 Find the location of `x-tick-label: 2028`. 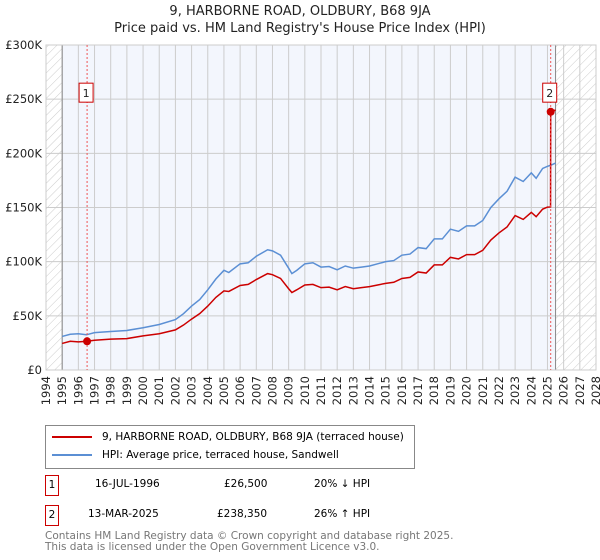

x-tick-label: 2028 is located at coordinates (594, 390).